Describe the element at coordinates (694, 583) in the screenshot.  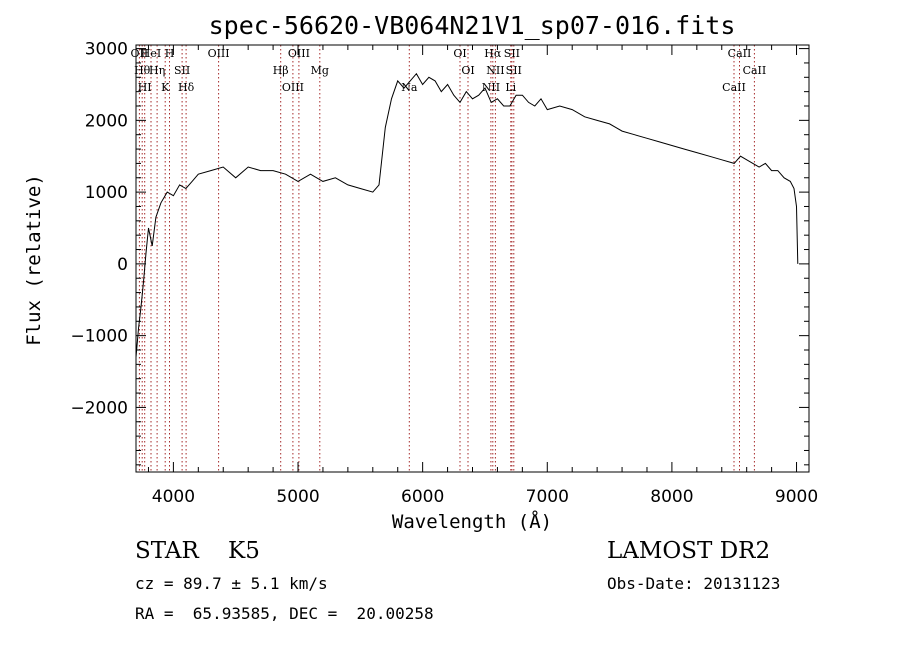
I see `observation-date: Obs-Date: 20131123` at that location.